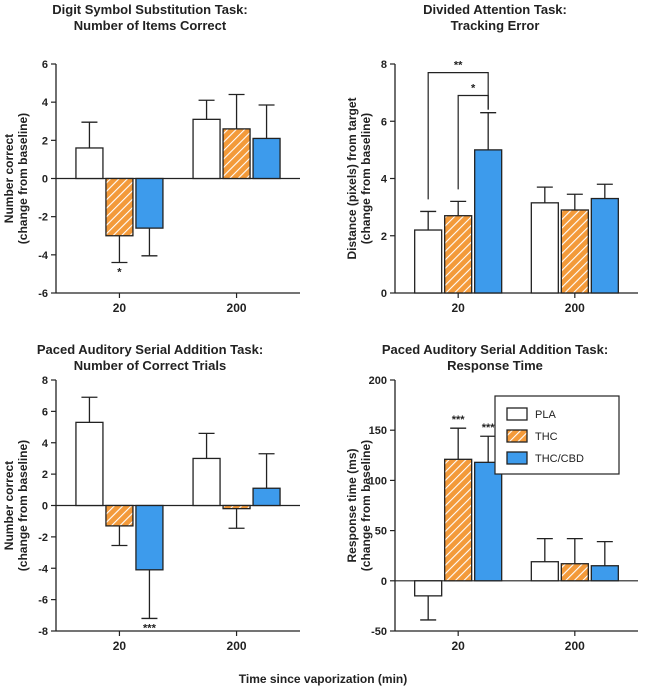 The image size is (646, 691). Describe the element at coordinates (352, 505) in the screenshot. I see `y-axis-label: Response time (ms)` at that location.